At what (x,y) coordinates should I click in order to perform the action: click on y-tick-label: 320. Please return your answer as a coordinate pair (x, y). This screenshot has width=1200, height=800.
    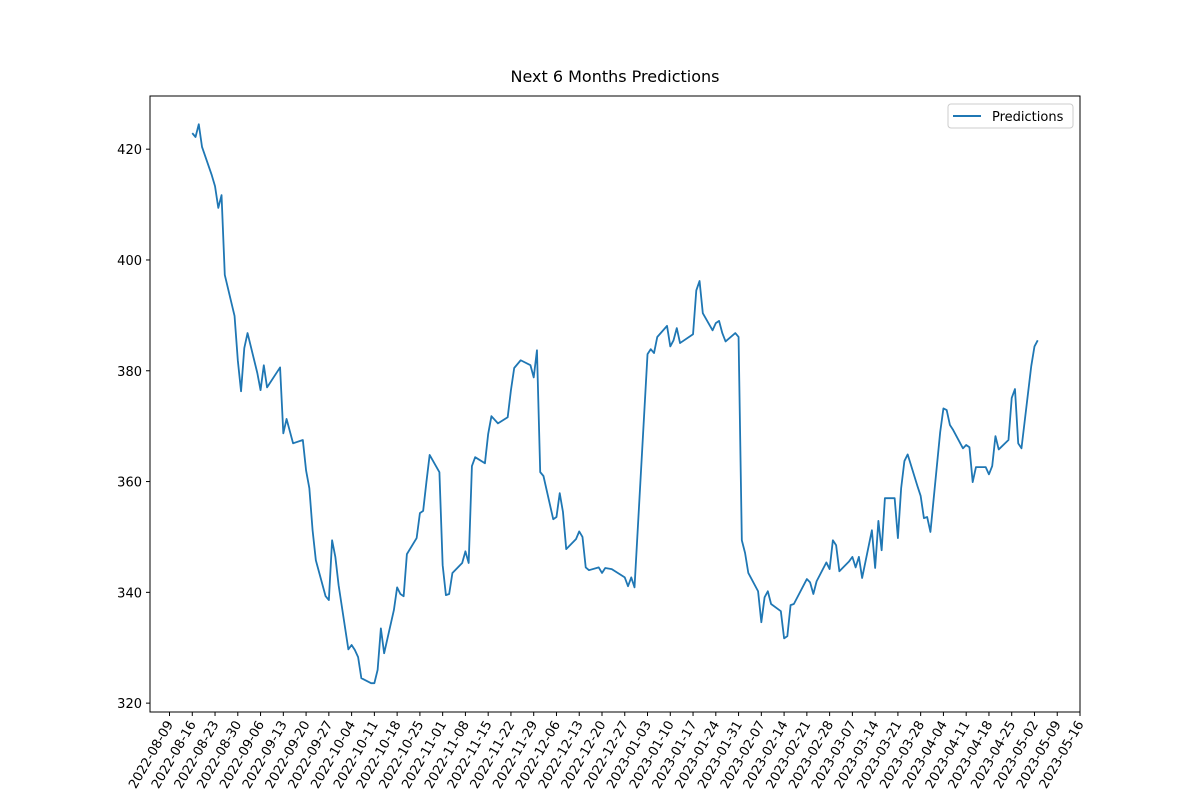
    Looking at the image, I should click on (129, 704).